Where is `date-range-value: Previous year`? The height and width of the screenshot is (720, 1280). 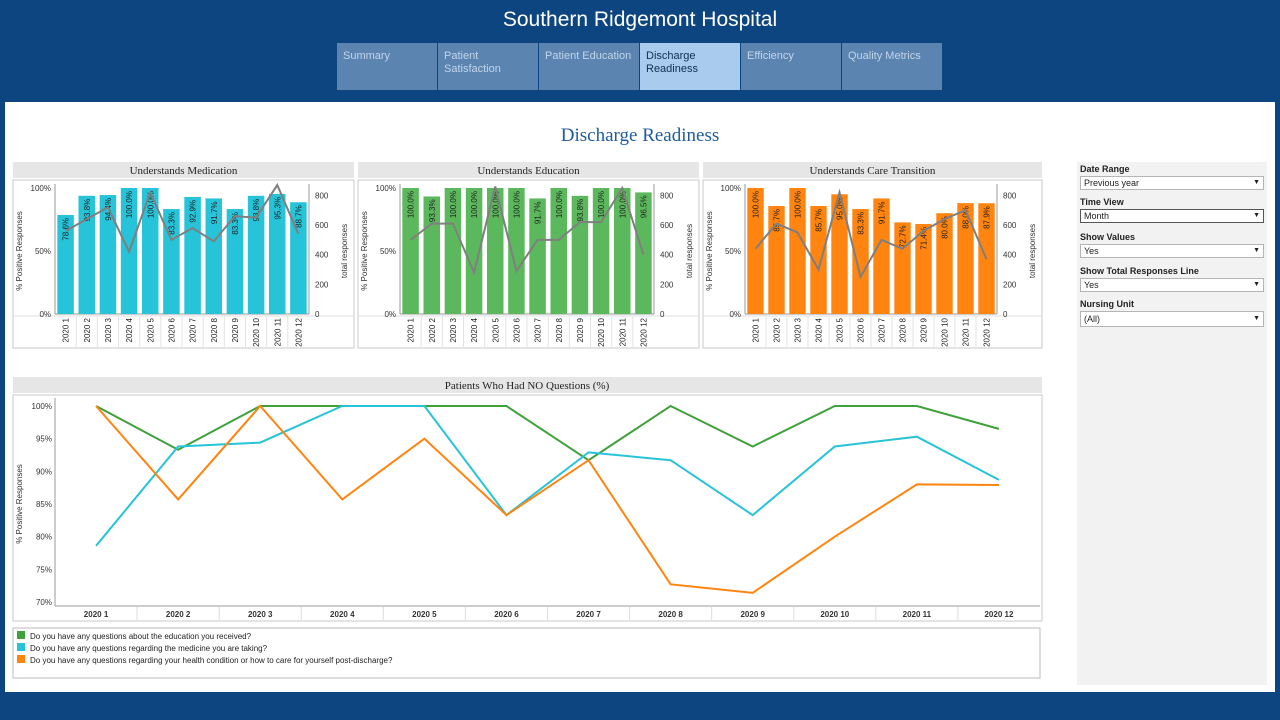 date-range-value: Previous year is located at coordinates (1112, 183).